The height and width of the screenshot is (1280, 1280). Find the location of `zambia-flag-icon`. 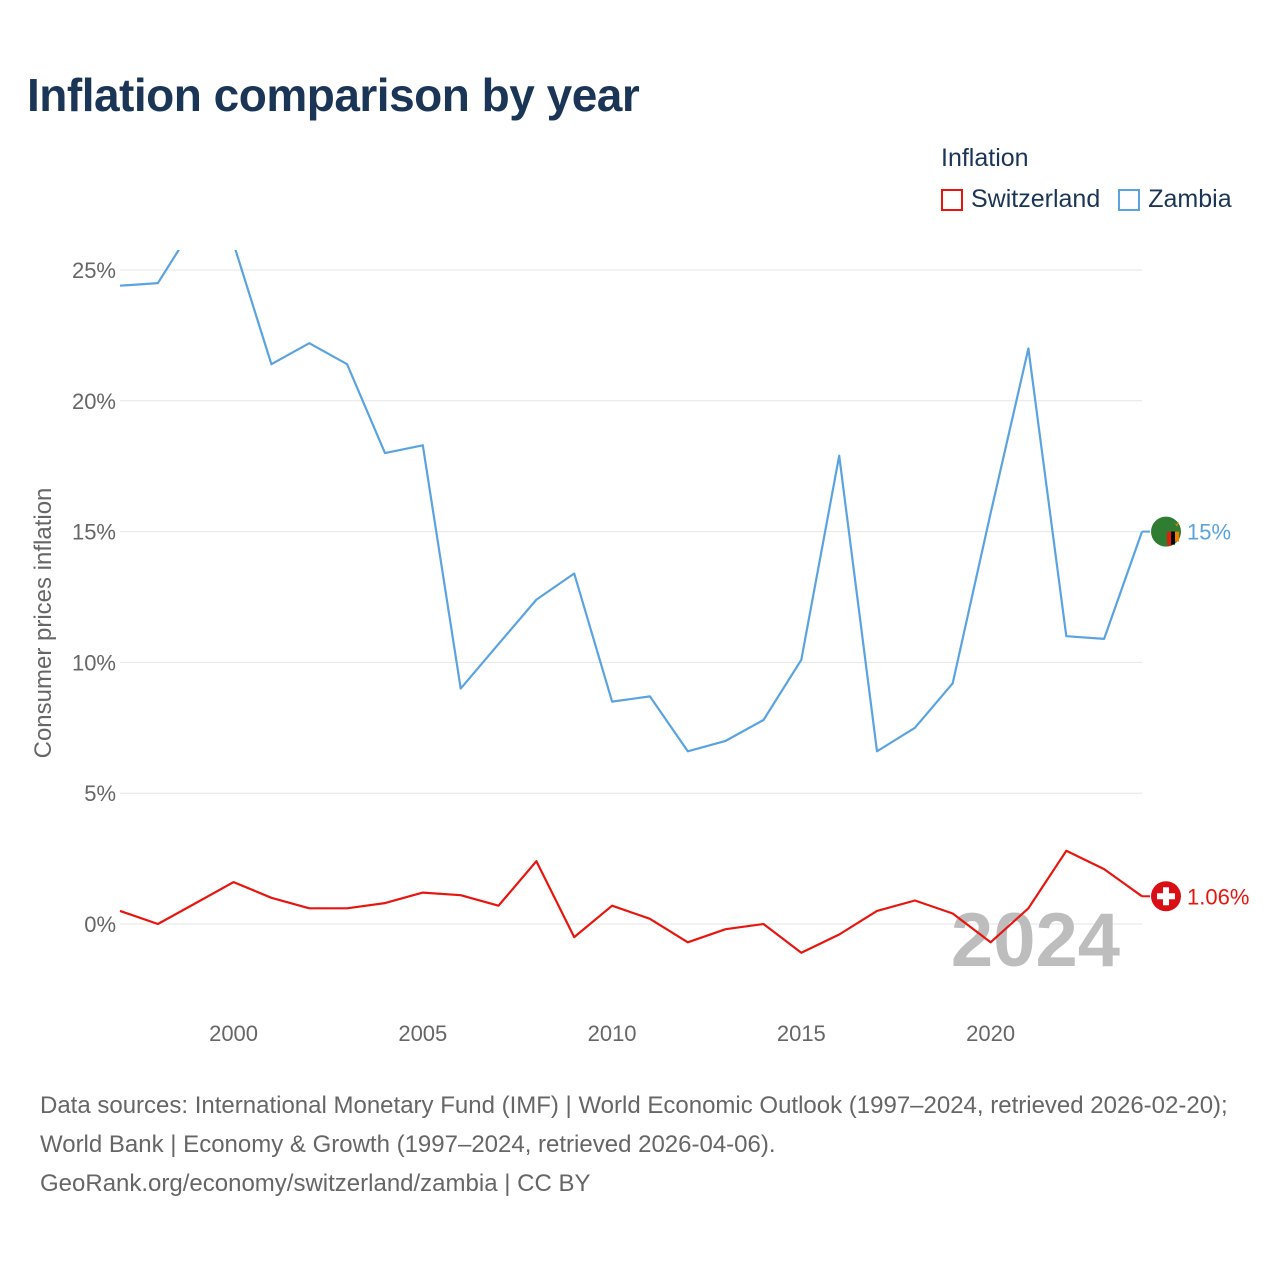

zambia-flag-icon is located at coordinates (1166, 531).